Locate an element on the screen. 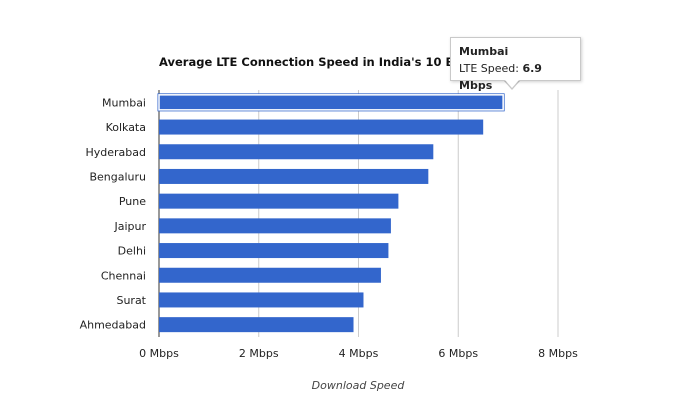 This screenshot has height=403, width=681. category-label: Mumbai is located at coordinates (124, 102).